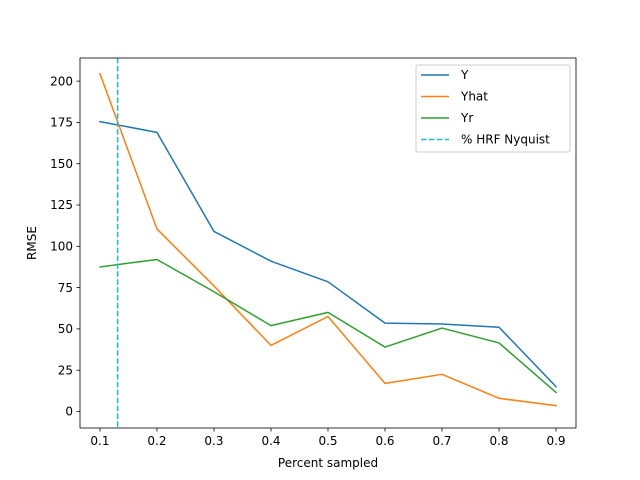  I want to click on x-tick-label: 0.3, so click(213, 441).